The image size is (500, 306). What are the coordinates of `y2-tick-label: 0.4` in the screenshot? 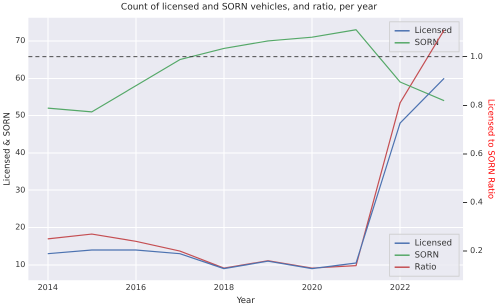 It's located at (476, 202).